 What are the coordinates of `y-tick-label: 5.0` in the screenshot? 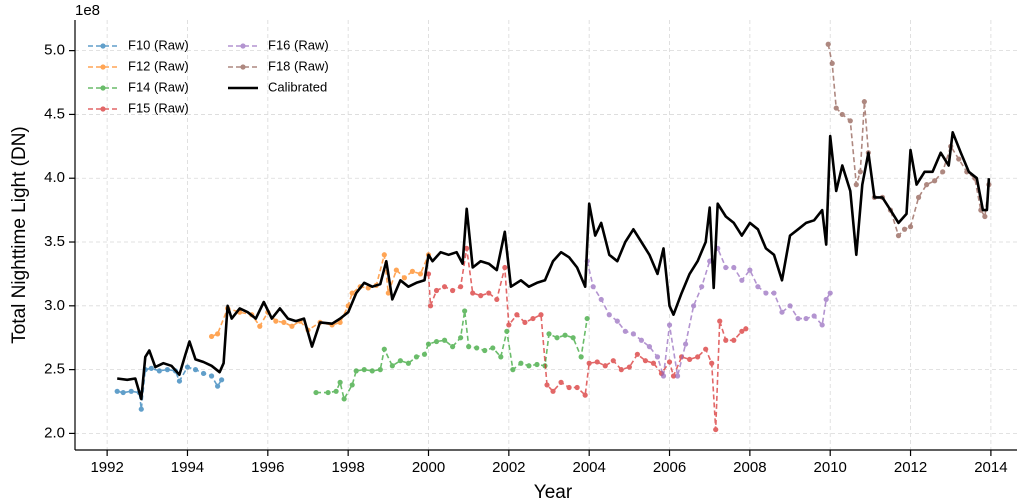 It's located at (54, 50).